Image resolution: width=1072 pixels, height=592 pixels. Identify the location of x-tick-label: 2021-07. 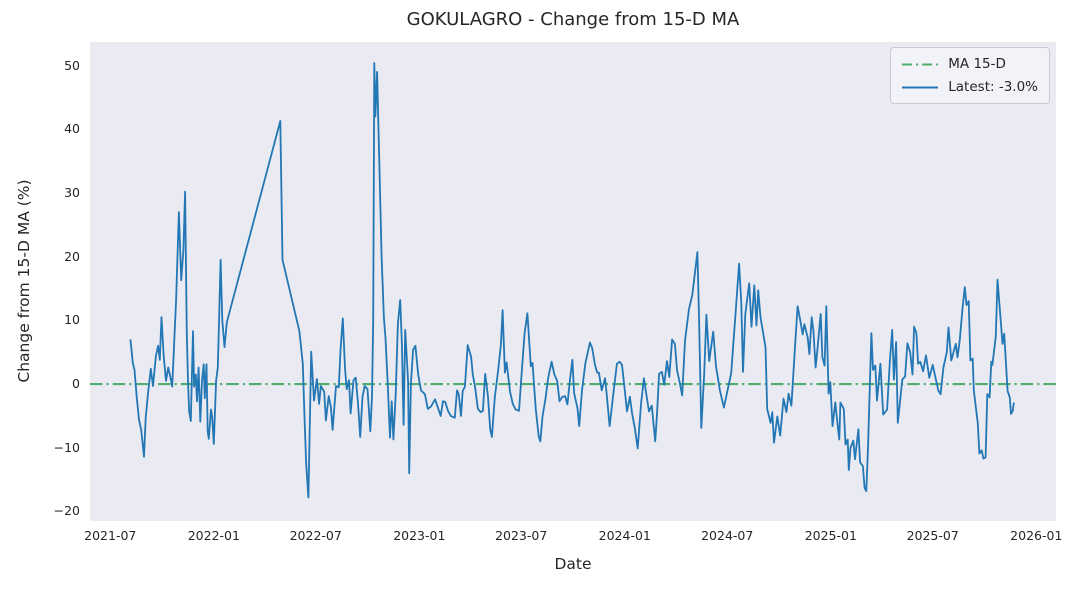
(110, 535).